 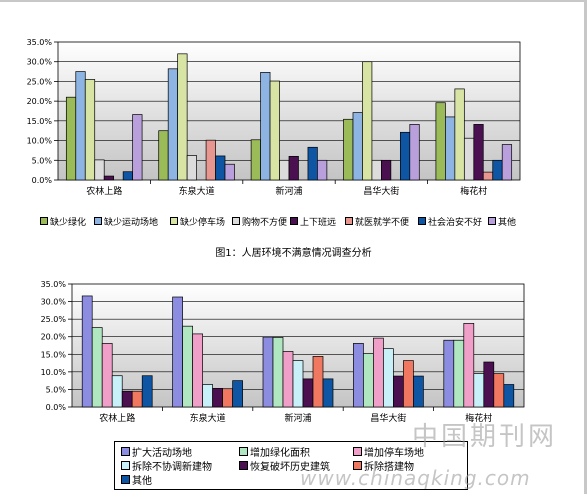 What do you see at coordinates (172, 467) in the screenshot?
I see `c2-legend-label: 拆除不协调新建物` at bounding box center [172, 467].